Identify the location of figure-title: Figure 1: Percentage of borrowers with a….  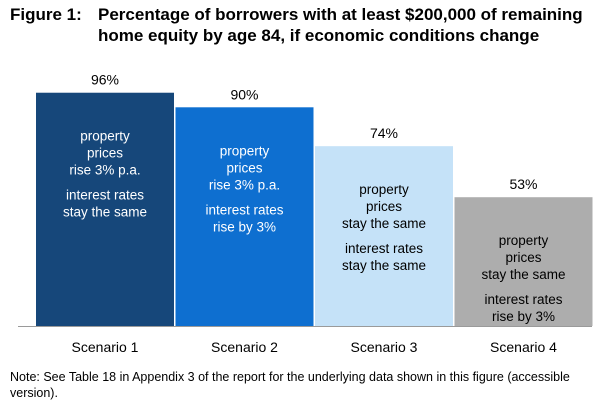
(302, 25).